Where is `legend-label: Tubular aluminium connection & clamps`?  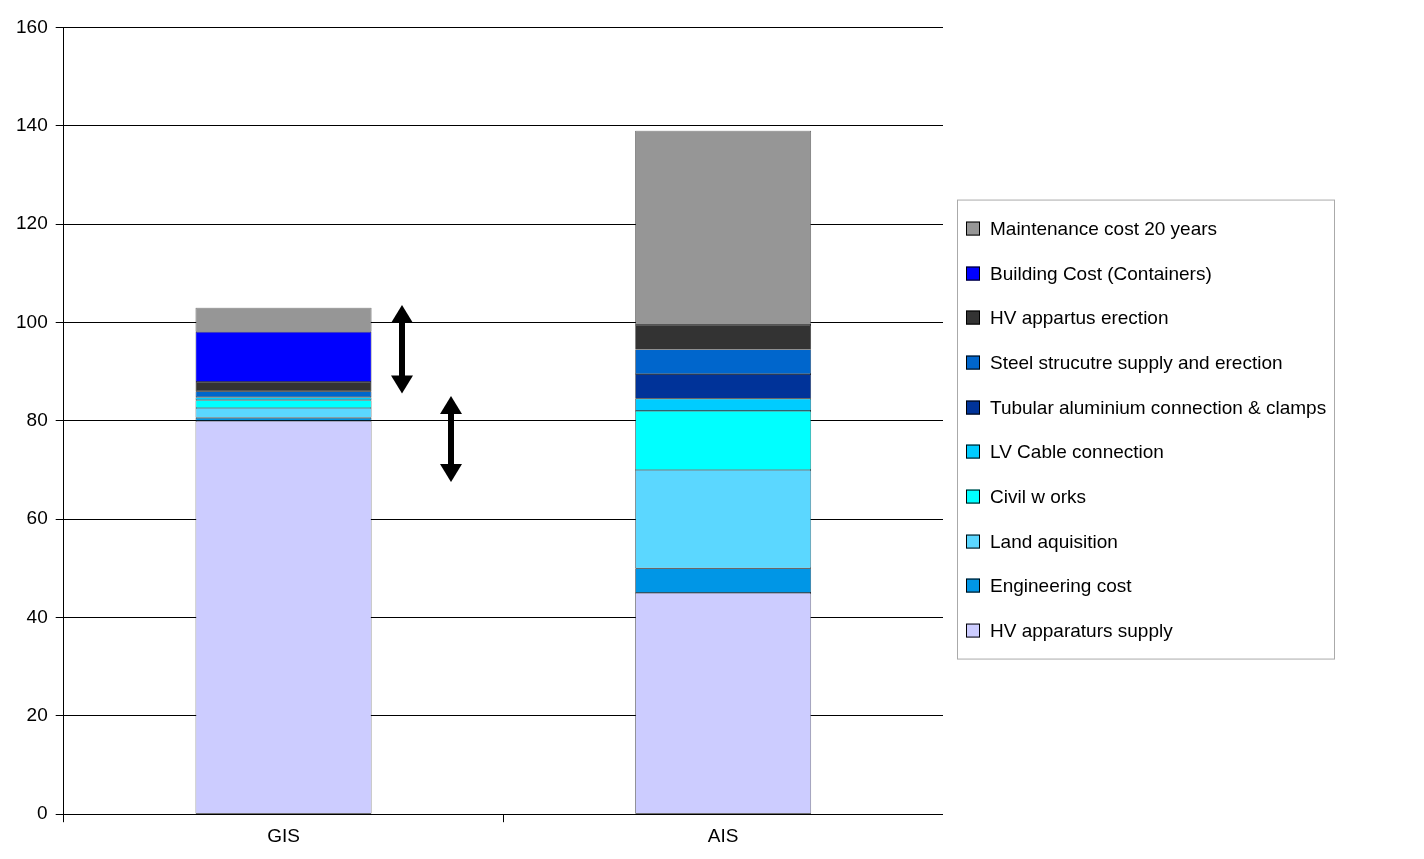 legend-label: Tubular aluminium connection & clamps is located at coordinates (1158, 407).